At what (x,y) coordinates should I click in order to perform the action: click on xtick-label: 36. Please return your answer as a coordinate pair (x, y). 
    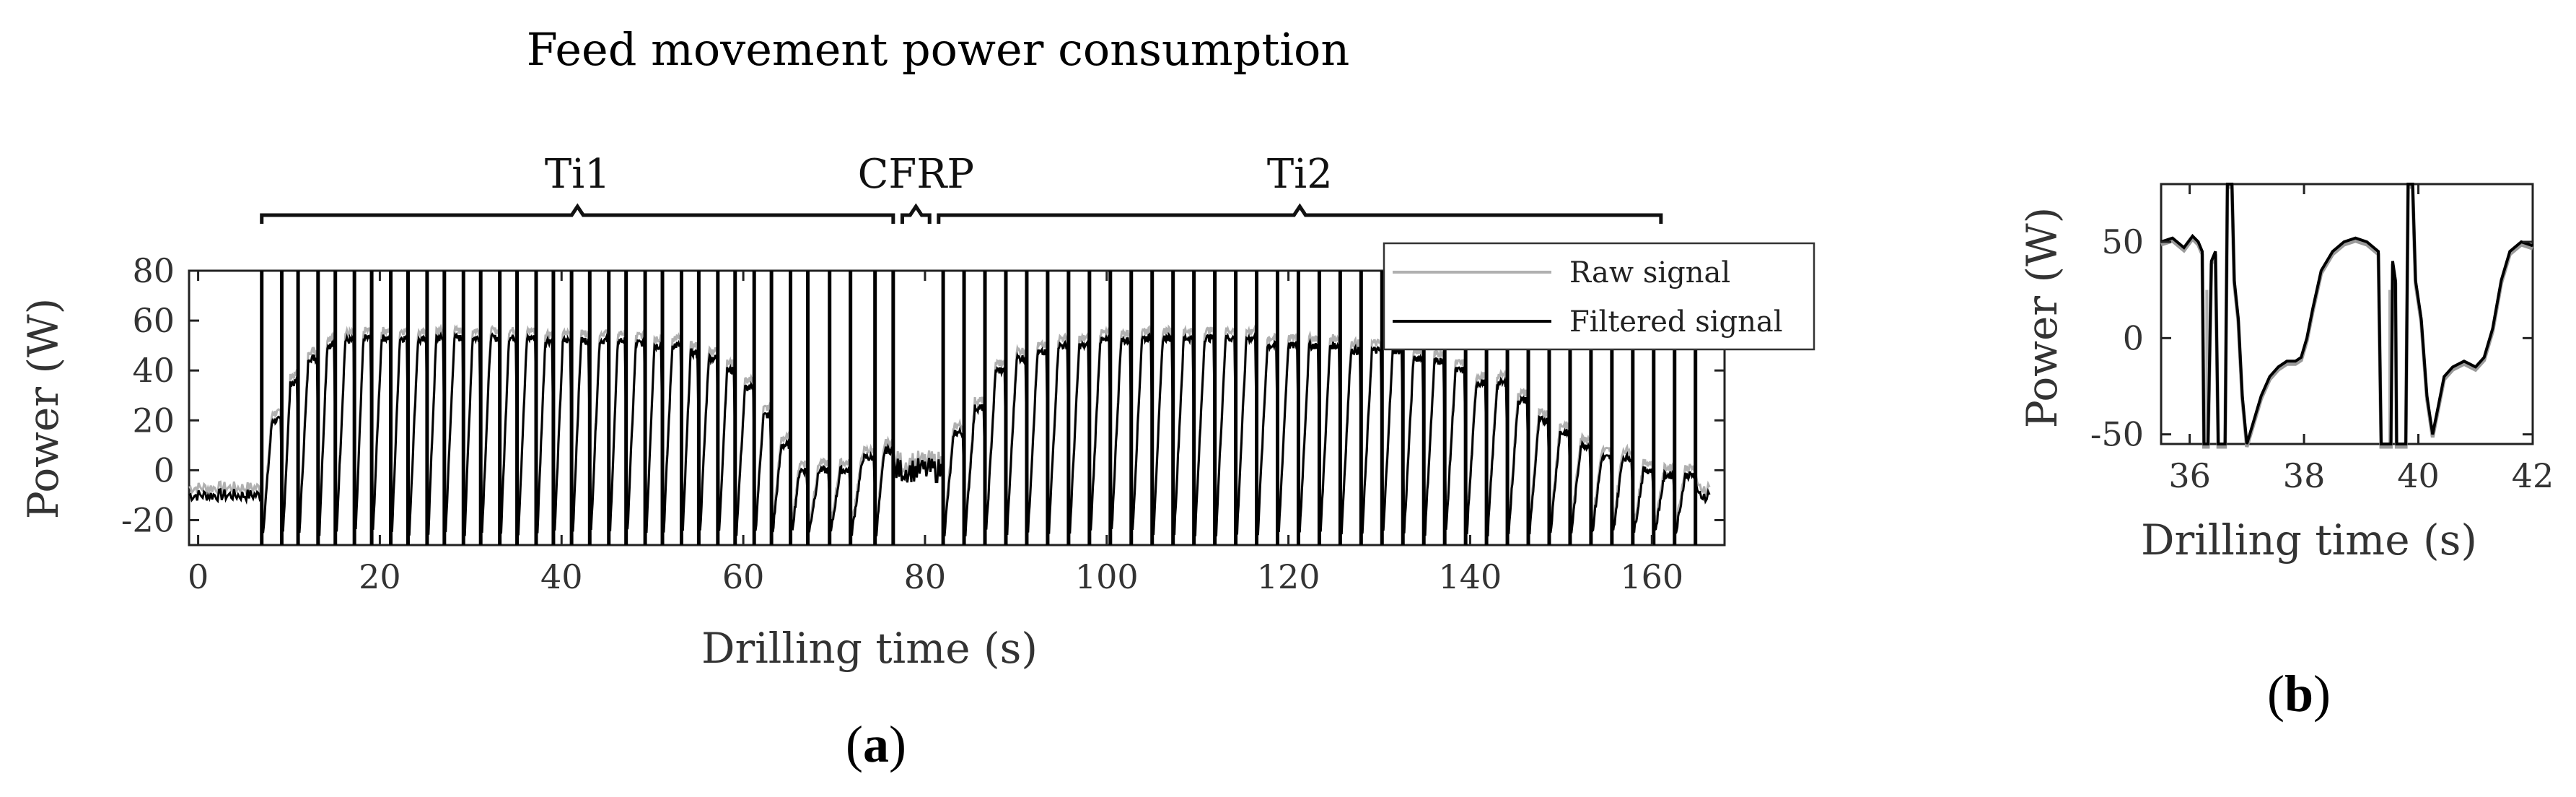
    Looking at the image, I should click on (2189, 476).